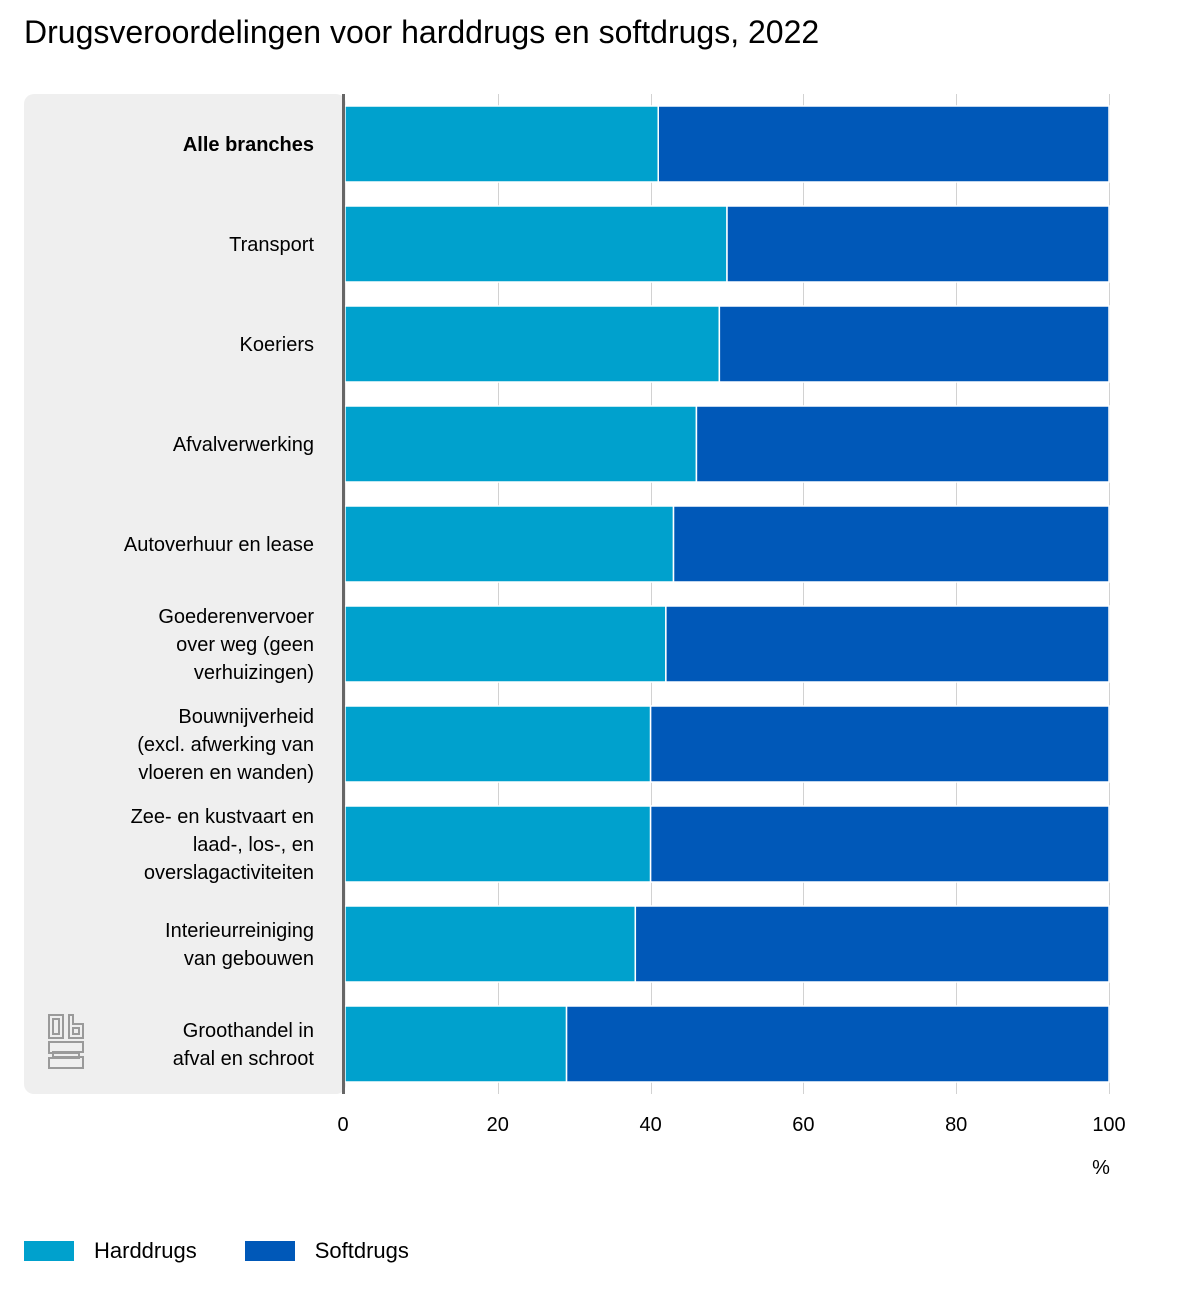  What do you see at coordinates (1108, 1125) in the screenshot?
I see `x-tick-label: 100` at bounding box center [1108, 1125].